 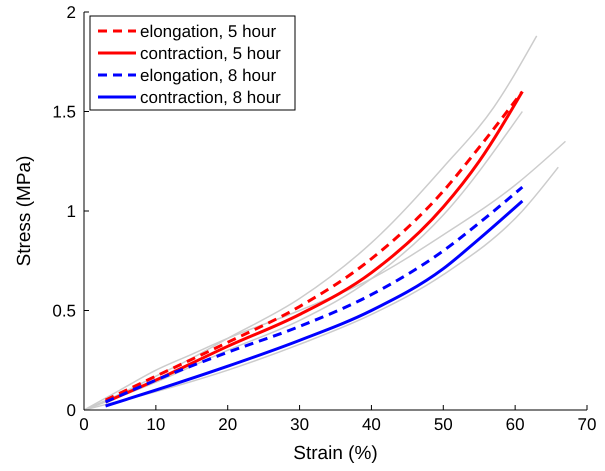 I want to click on x-tick-label: 40, so click(x=371, y=424).